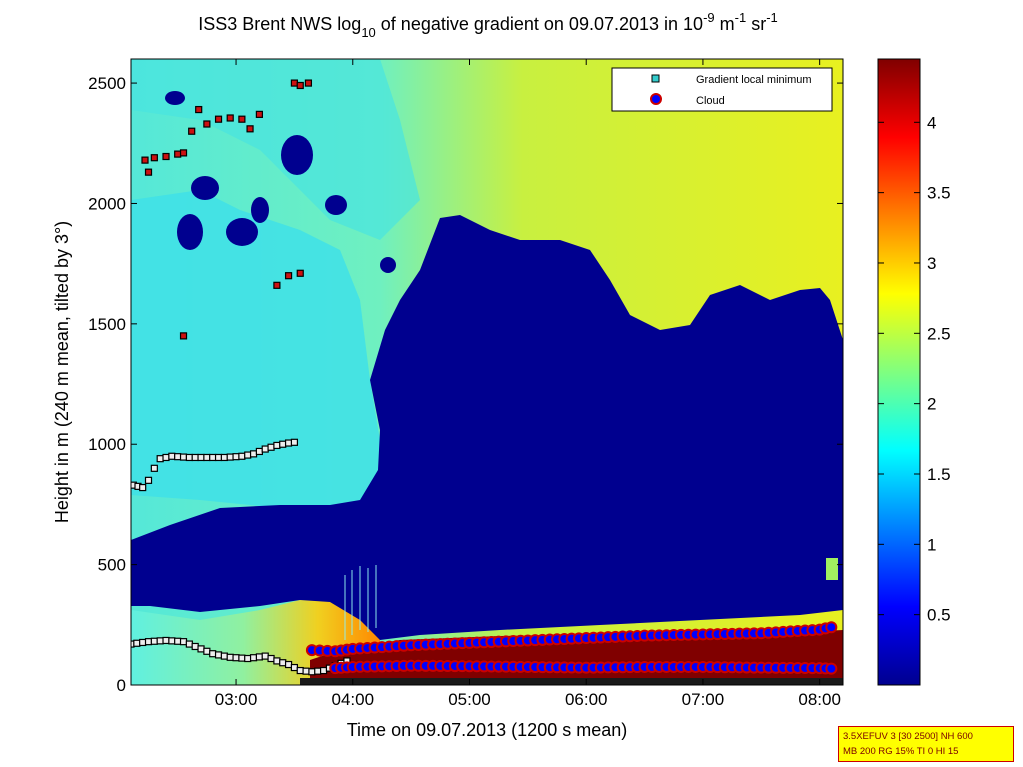 The height and width of the screenshot is (767, 1023). Describe the element at coordinates (121, 685) in the screenshot. I see `y-tick-label: 0` at that location.